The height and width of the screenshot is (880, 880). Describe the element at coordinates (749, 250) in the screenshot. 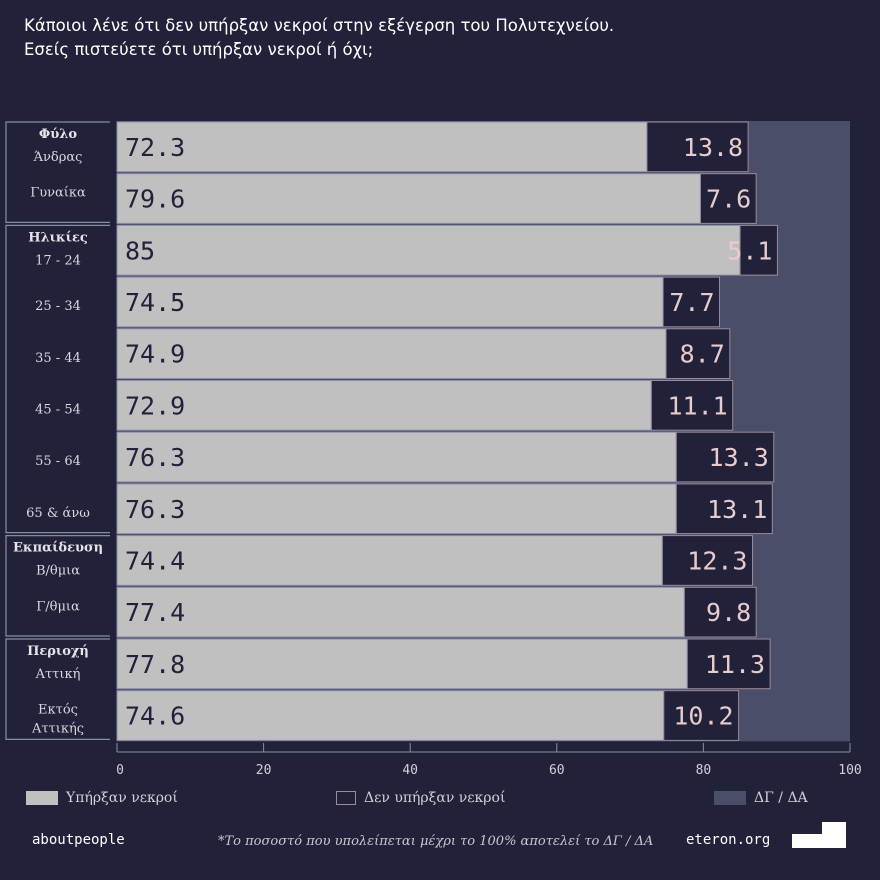

I see `label-no: 5.1` at that location.